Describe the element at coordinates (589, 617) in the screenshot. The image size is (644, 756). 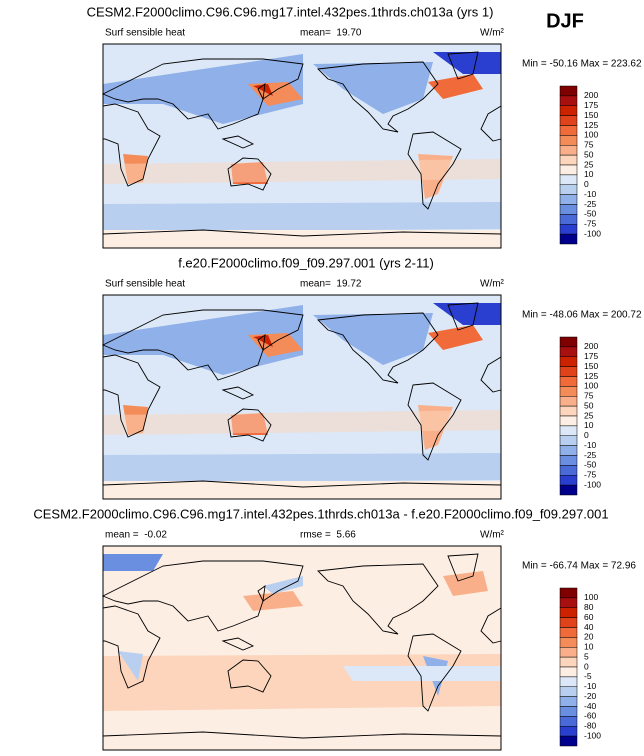
I see `colorbar-label: 60` at that location.